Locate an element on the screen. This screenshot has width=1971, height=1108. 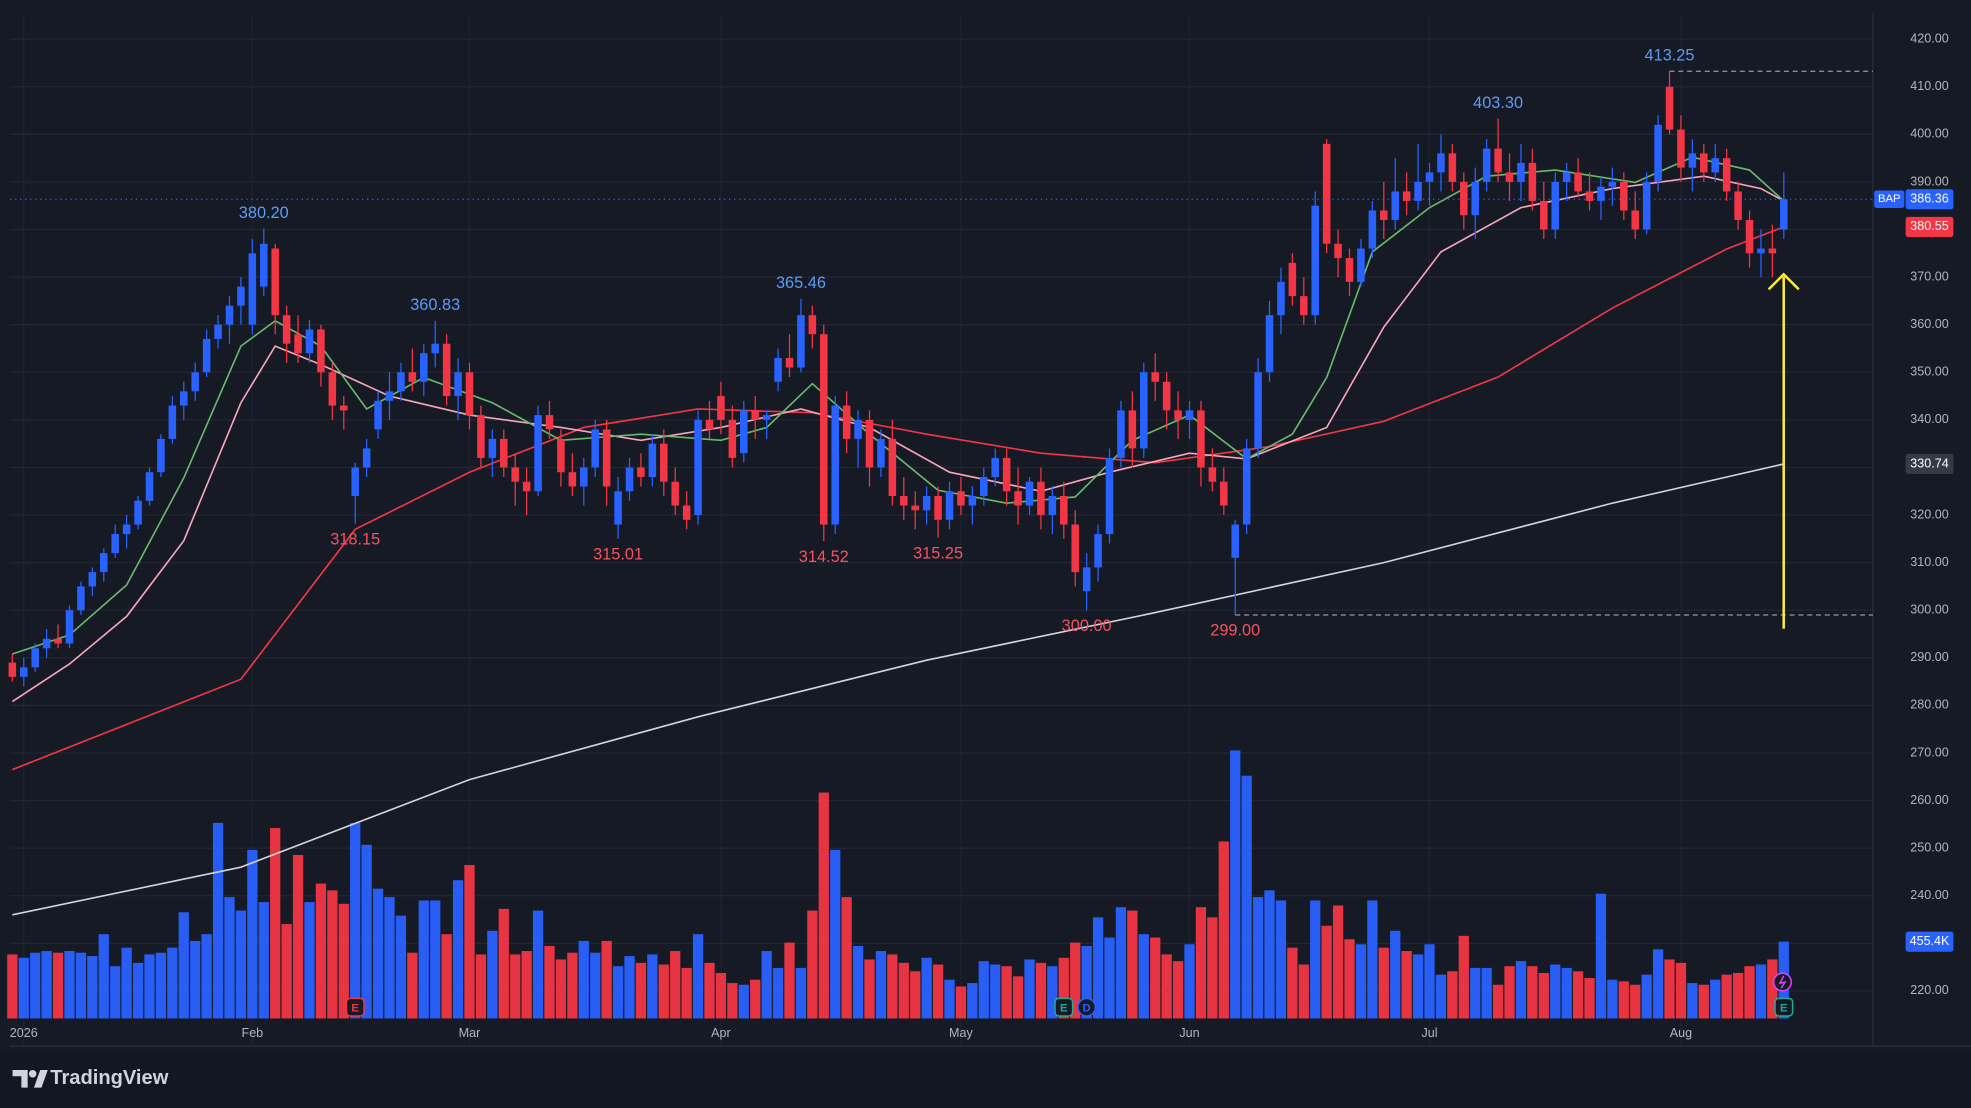
high-label: 360.83 is located at coordinates (435, 305).